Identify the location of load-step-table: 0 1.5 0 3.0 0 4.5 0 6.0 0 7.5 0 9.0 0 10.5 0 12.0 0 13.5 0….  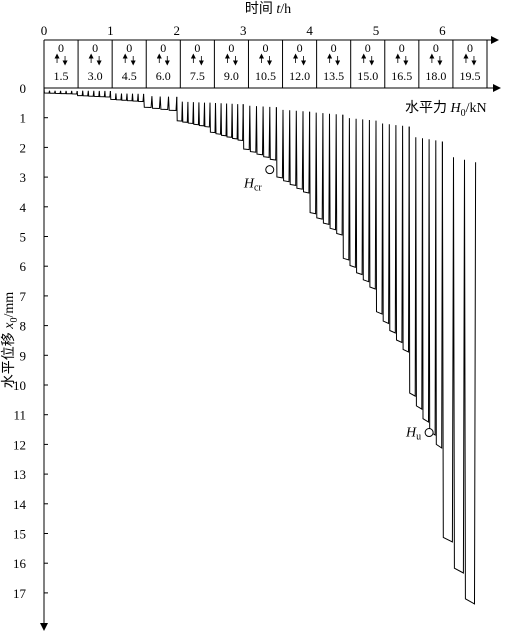
(271, 62).